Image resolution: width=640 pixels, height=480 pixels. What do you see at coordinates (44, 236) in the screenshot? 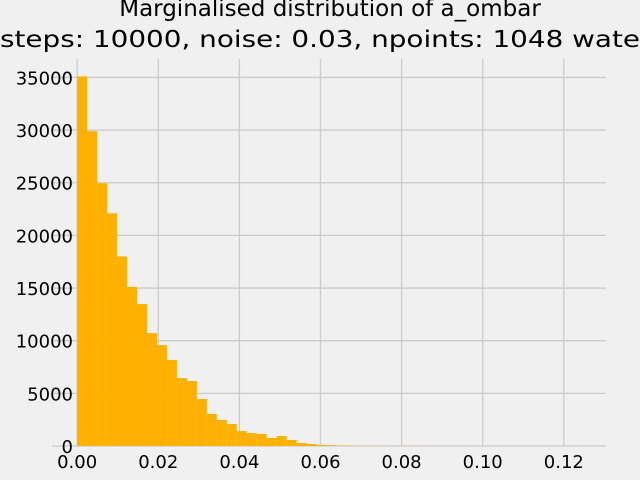
I see `y-tick-label: 20000` at bounding box center [44, 236].